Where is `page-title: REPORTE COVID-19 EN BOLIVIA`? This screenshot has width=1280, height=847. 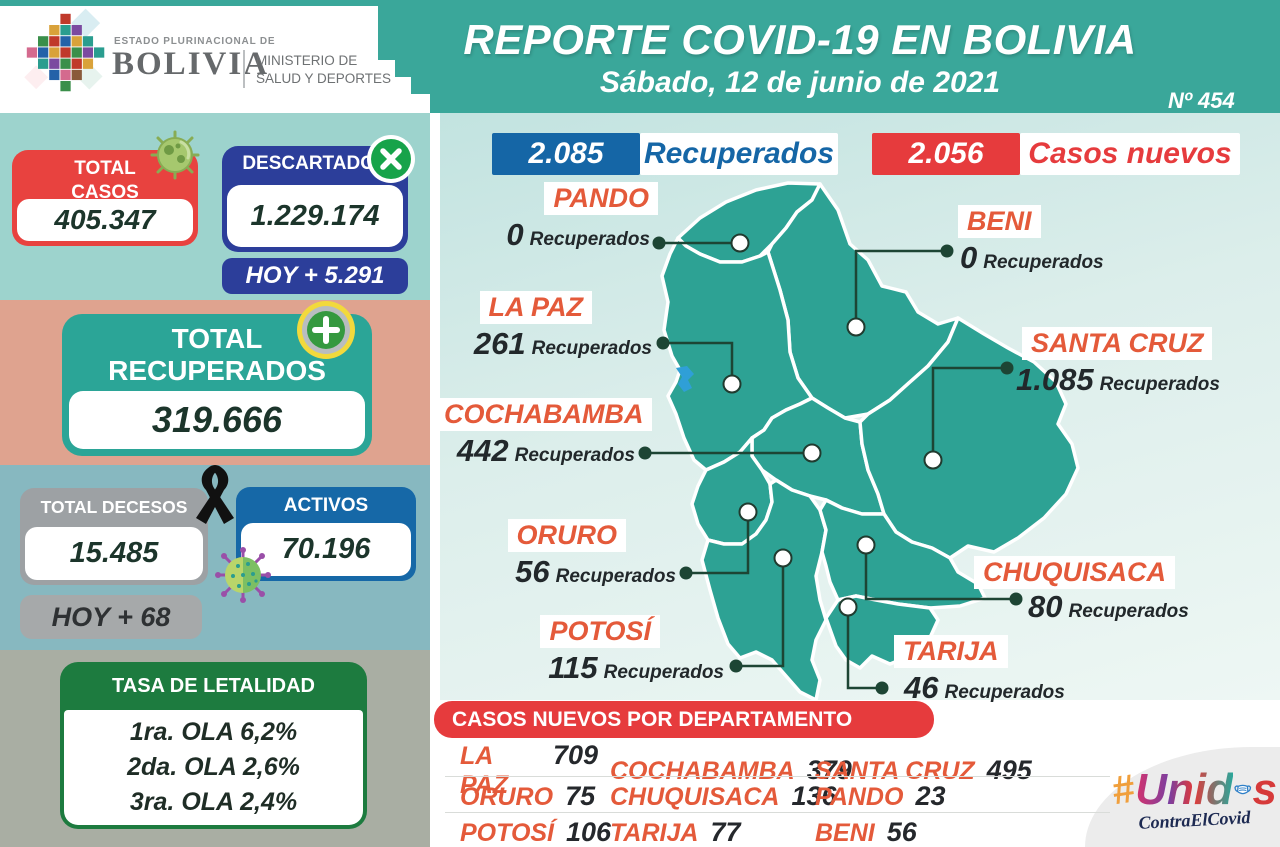 page-title: REPORTE COVID-19 EN BOLIVIA is located at coordinates (800, 39).